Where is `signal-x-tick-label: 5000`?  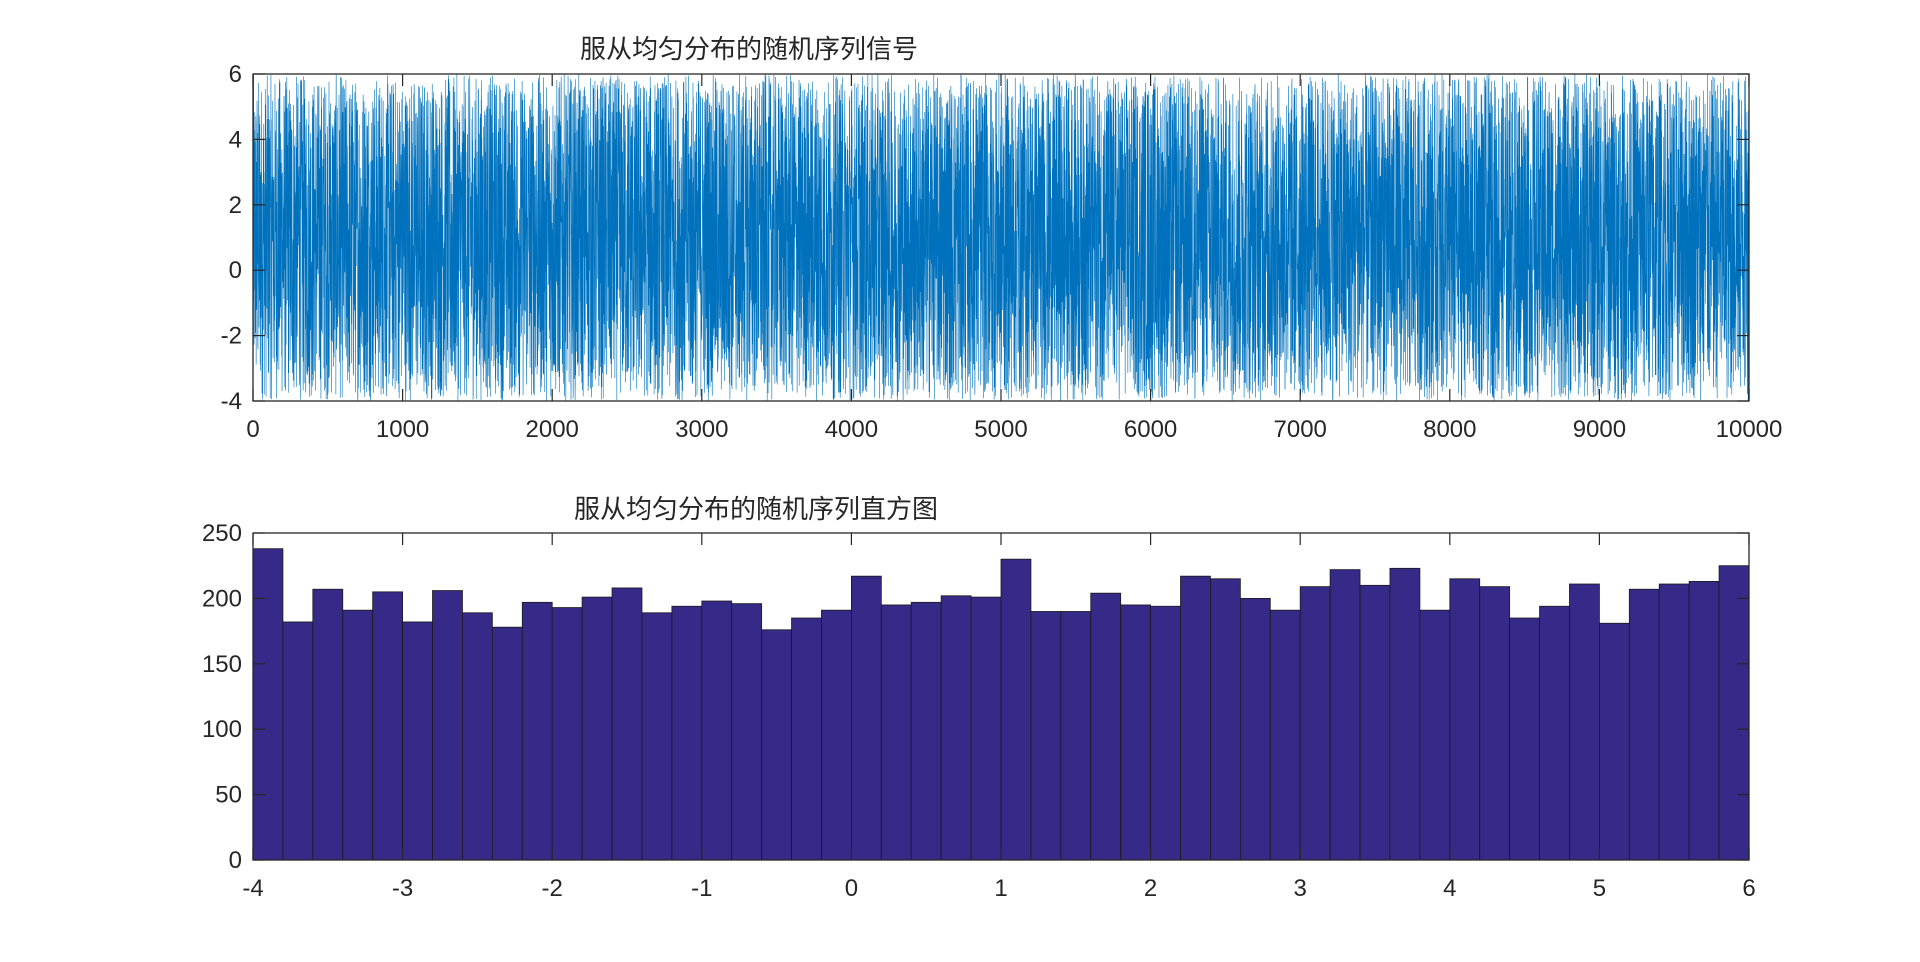
signal-x-tick-label: 5000 is located at coordinates (1000, 429).